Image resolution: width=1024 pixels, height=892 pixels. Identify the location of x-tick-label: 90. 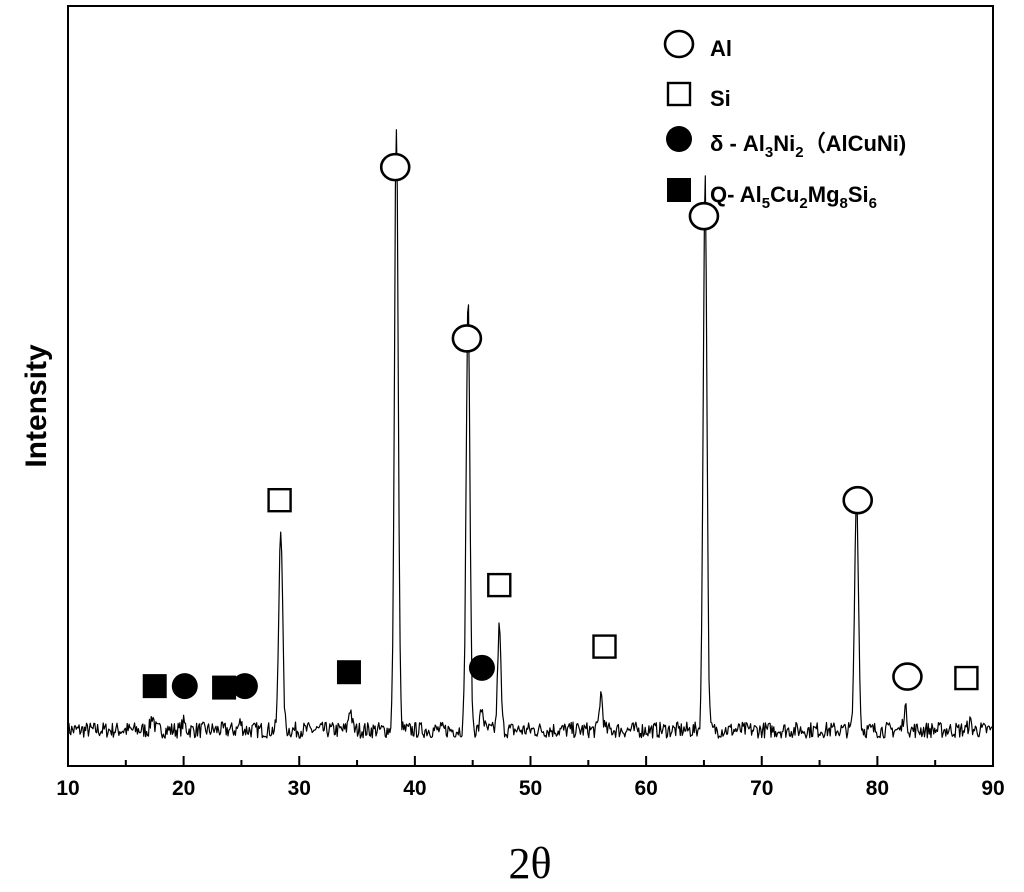
(992, 788).